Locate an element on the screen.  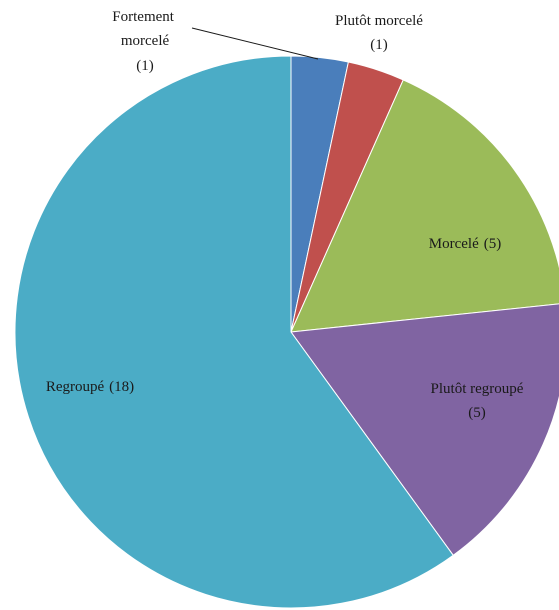
category-label: Plutôt morcelé is located at coordinates (379, 21).